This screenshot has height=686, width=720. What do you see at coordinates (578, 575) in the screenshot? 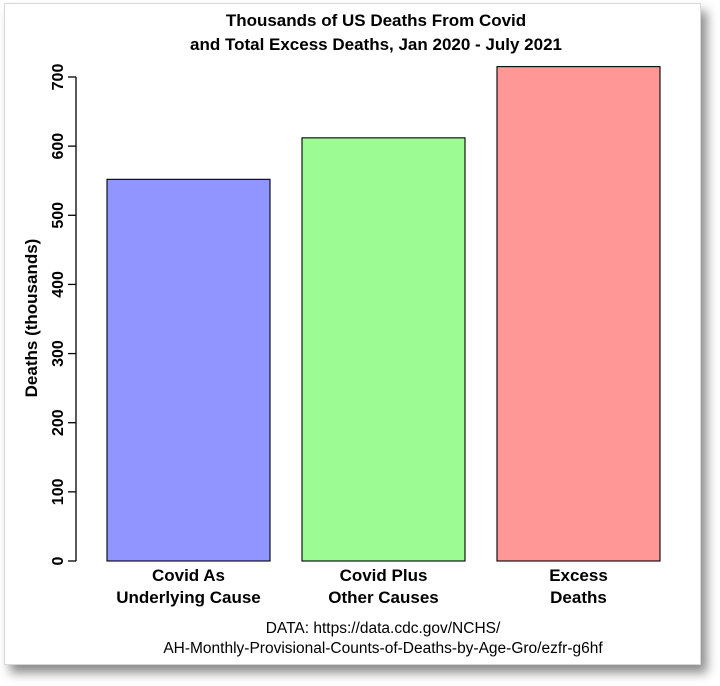
I see `category-label: Excess` at bounding box center [578, 575].